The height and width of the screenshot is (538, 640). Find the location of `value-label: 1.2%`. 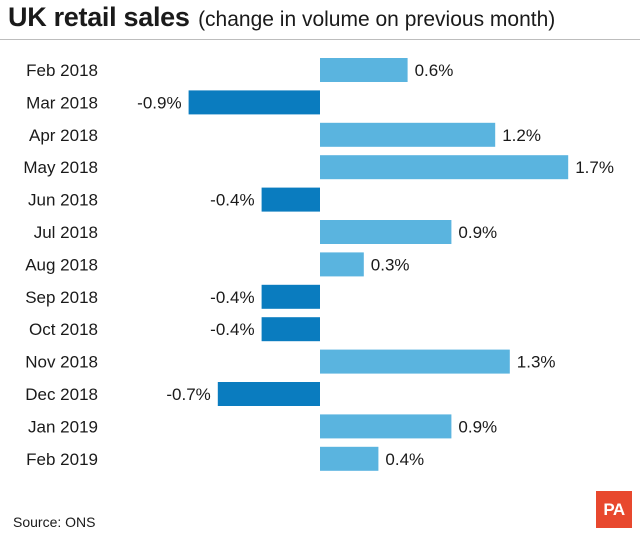

value-label: 1.2% is located at coordinates (521, 135).